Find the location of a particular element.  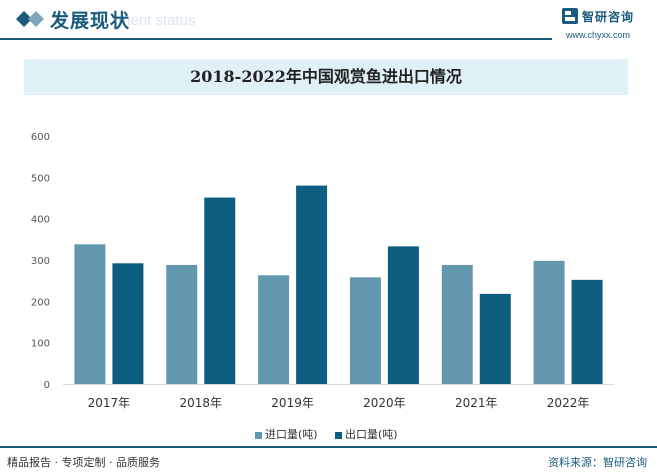

footer-tagline: 精品报告 · 专项定制 · 品质服务 is located at coordinates (83, 462).